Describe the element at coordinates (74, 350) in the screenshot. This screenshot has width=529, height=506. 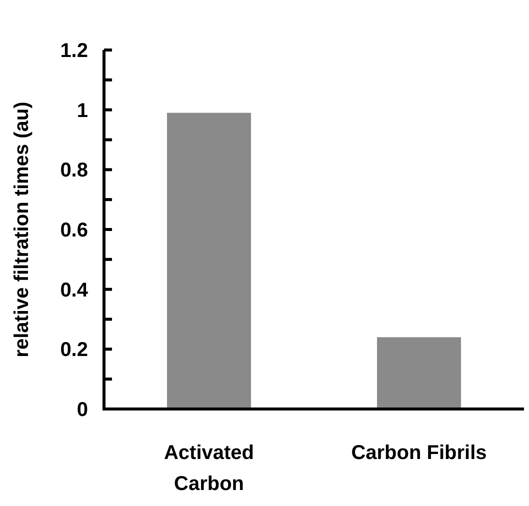
I see `y-tick-label: 0.2` at that location.